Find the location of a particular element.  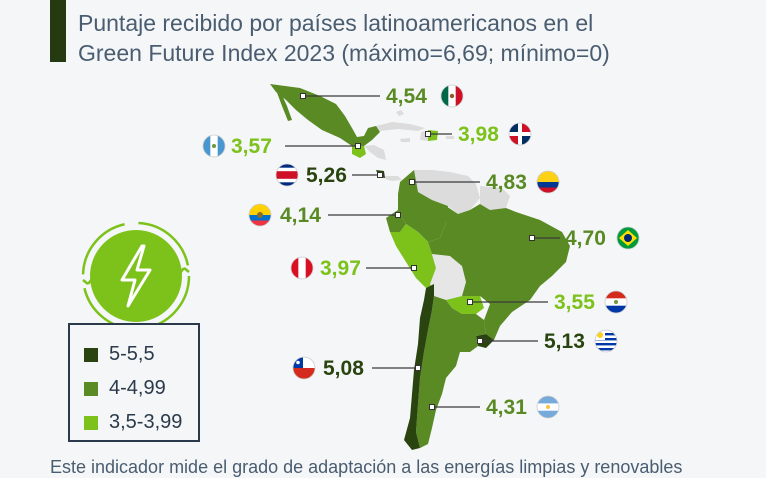

costa-rica-flag is located at coordinates (287, 175).